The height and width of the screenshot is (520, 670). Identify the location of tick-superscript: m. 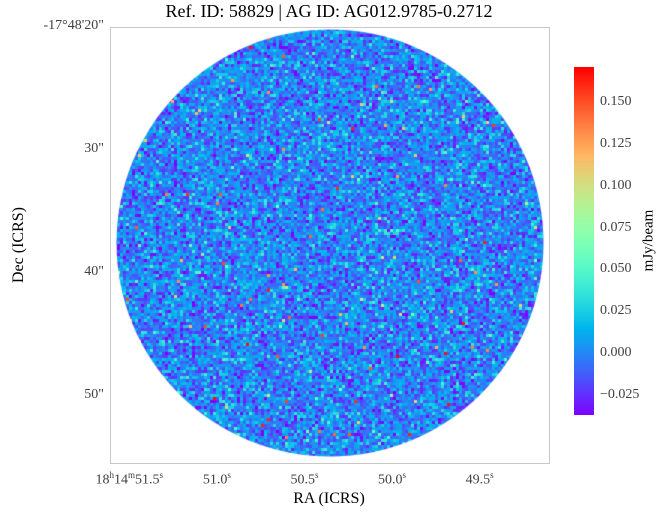
(132, 475).